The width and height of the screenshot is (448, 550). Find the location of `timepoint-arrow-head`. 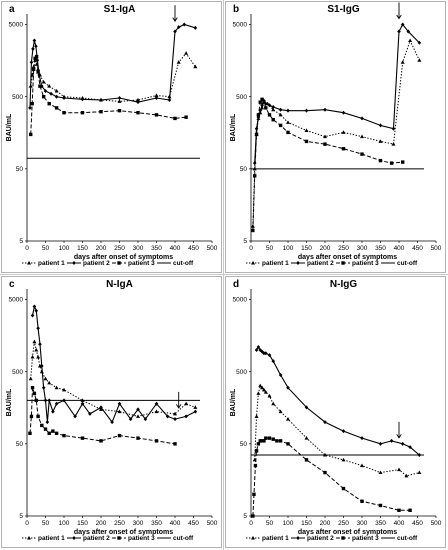

timepoint-arrow-head is located at coordinates (399, 17).